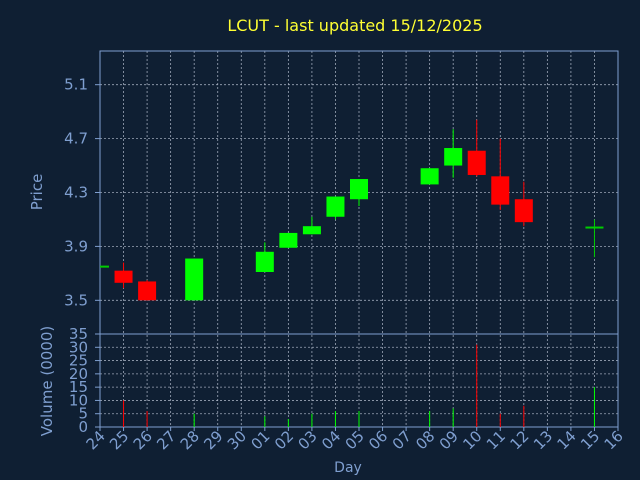 The image size is (640, 480). What do you see at coordinates (543, 440) in the screenshot?
I see `day-tick-label: 13` at bounding box center [543, 440].